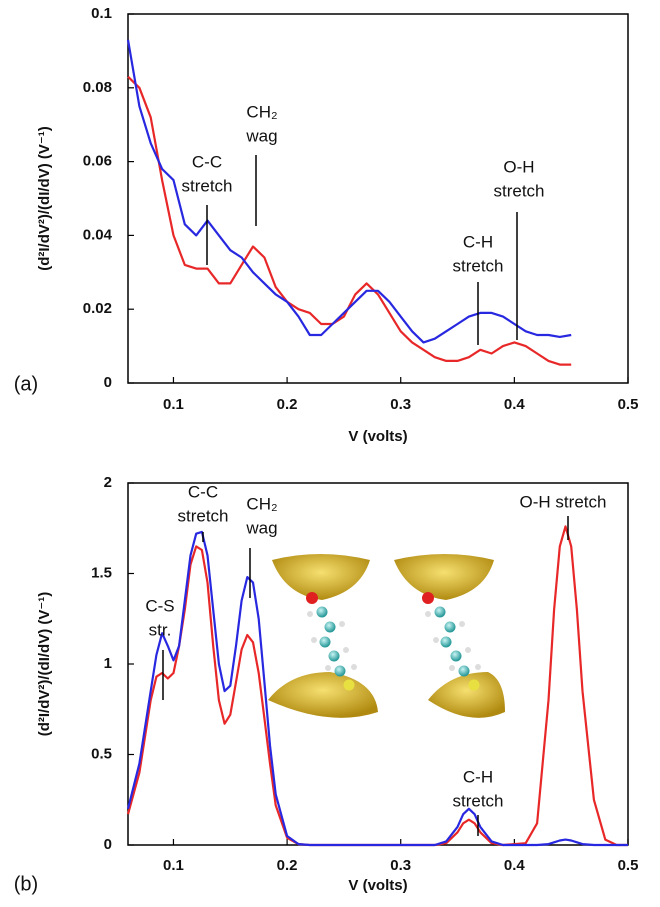 The height and width of the screenshot is (907, 660). What do you see at coordinates (386, 636) in the screenshot?
I see `molecule-illustrations` at bounding box center [386, 636].